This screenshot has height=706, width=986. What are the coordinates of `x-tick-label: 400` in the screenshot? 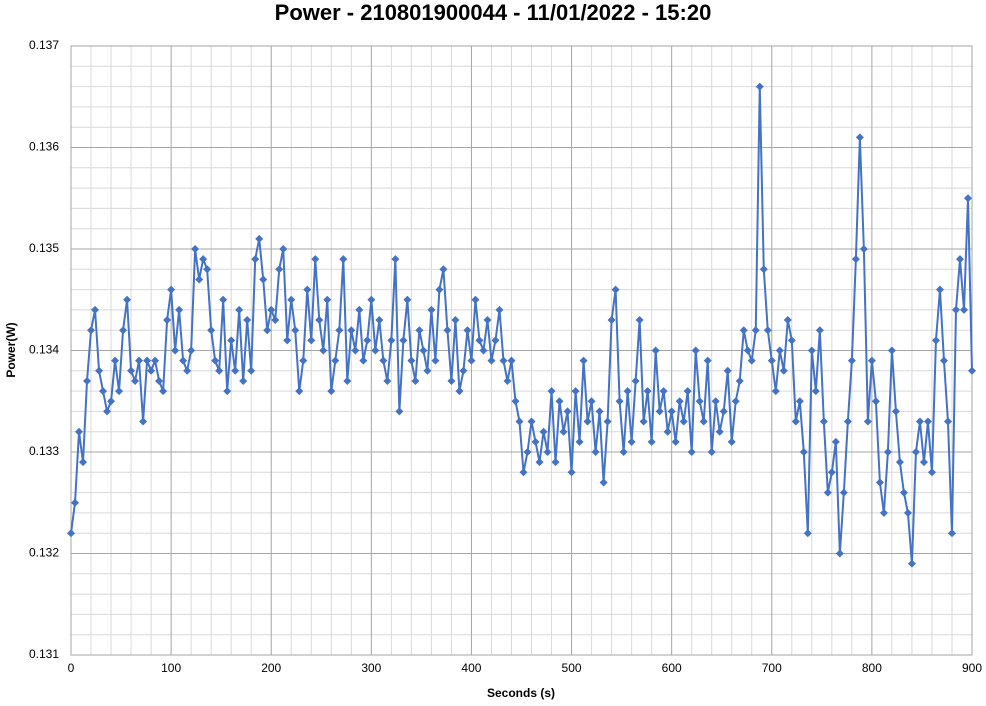 It's located at (471, 668).